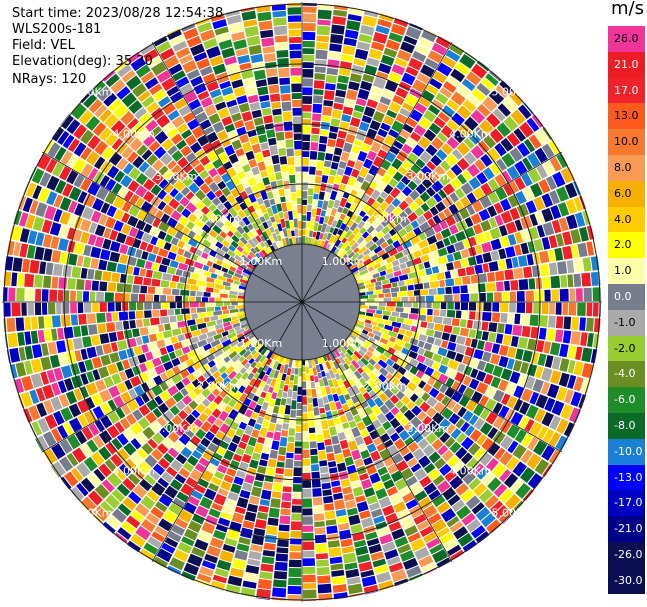 This screenshot has width=647, height=607. I want to click on colorbar-tick-label: 21.0, so click(626, 64).